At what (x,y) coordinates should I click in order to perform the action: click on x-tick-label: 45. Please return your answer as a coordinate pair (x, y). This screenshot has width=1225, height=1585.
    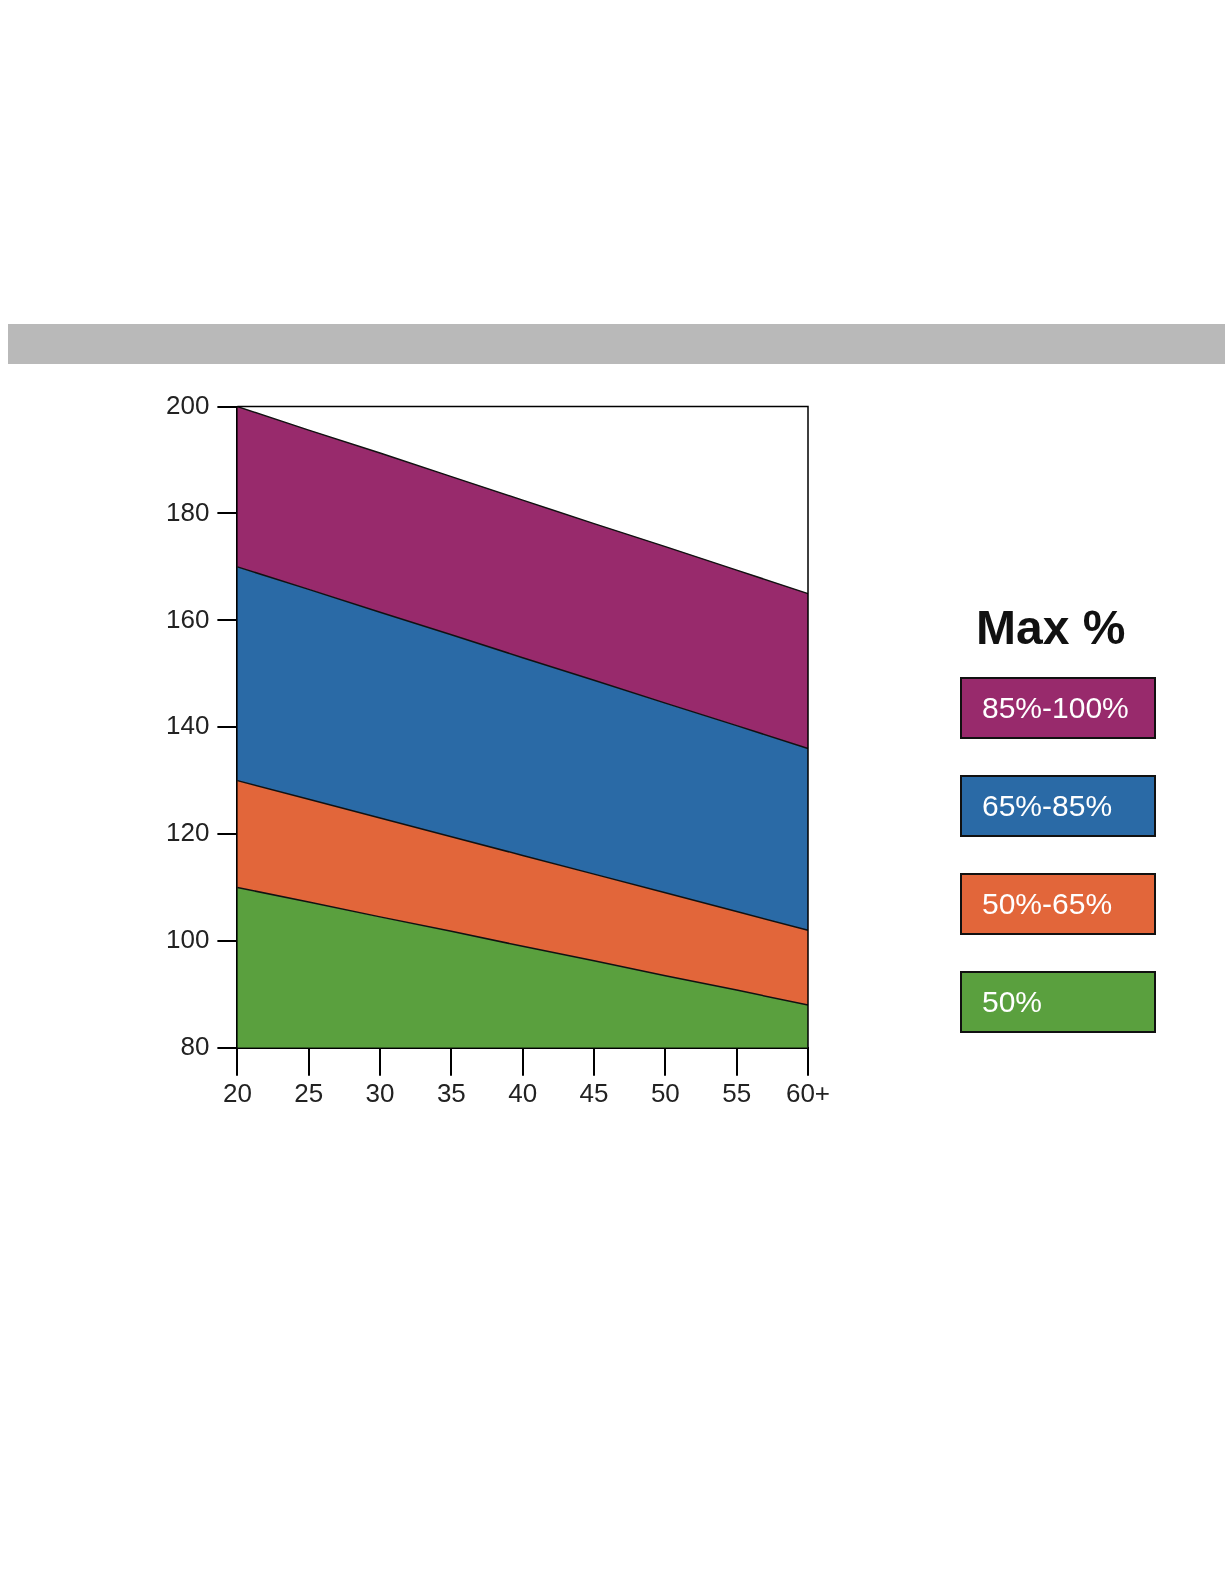
    Looking at the image, I should click on (594, 1092).